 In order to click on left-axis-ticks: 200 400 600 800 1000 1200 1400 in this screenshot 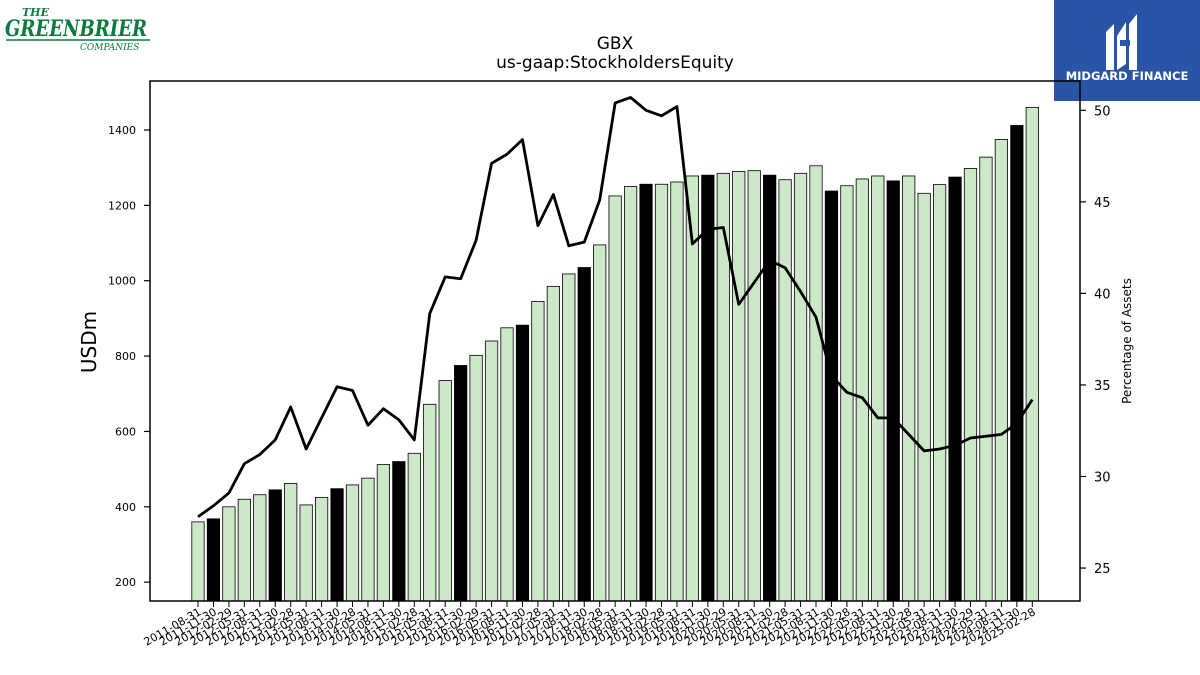, I will do `click(129, 356)`.